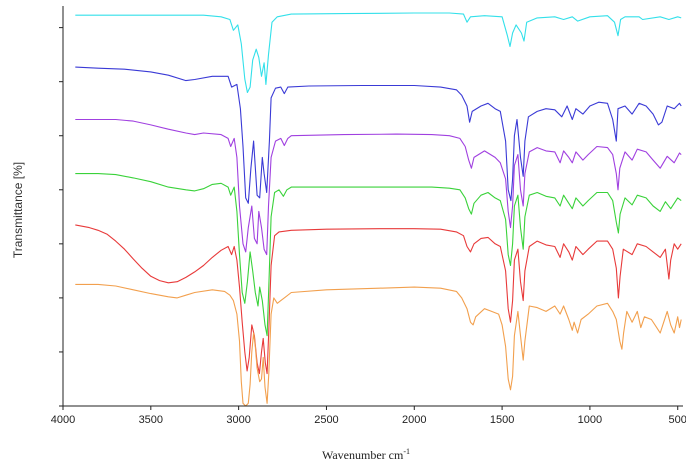 The height and width of the screenshot is (470, 686). What do you see at coordinates (63, 420) in the screenshot?
I see `x-tick-label: 4000` at bounding box center [63, 420].